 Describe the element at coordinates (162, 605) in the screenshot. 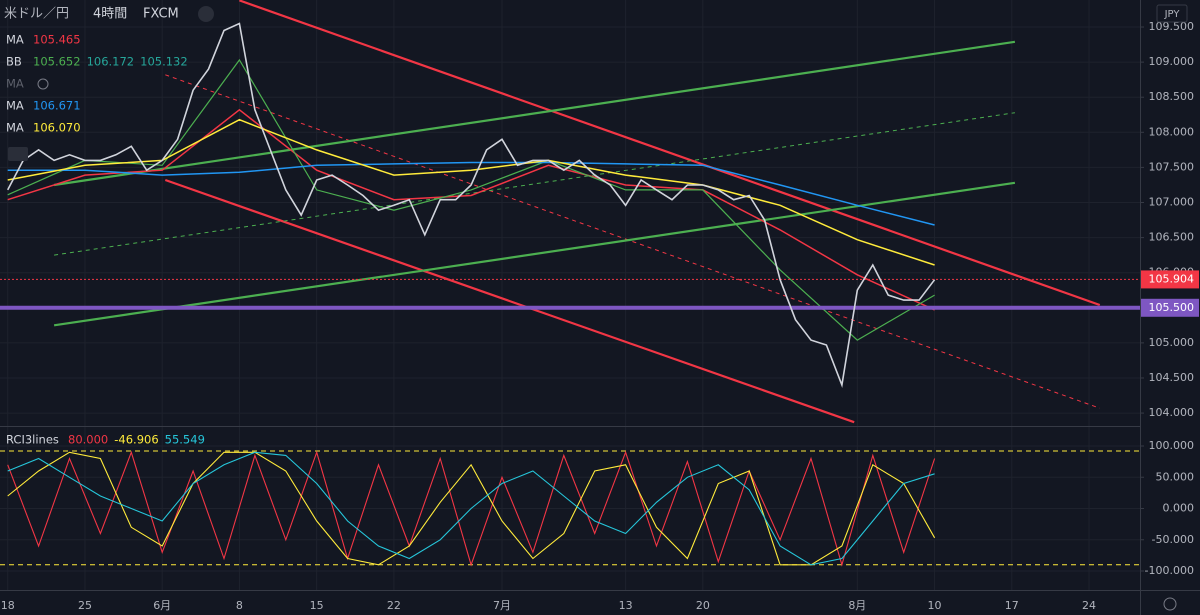

I see `x-tick-label: 6月` at that location.